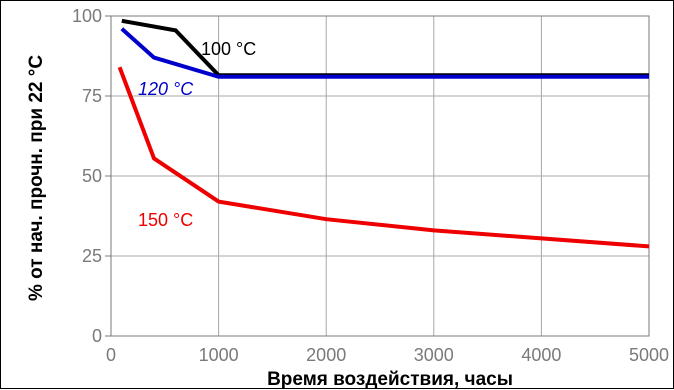  What do you see at coordinates (166, 89) in the screenshot?
I see `series-label-1: 120 °C` at bounding box center [166, 89].